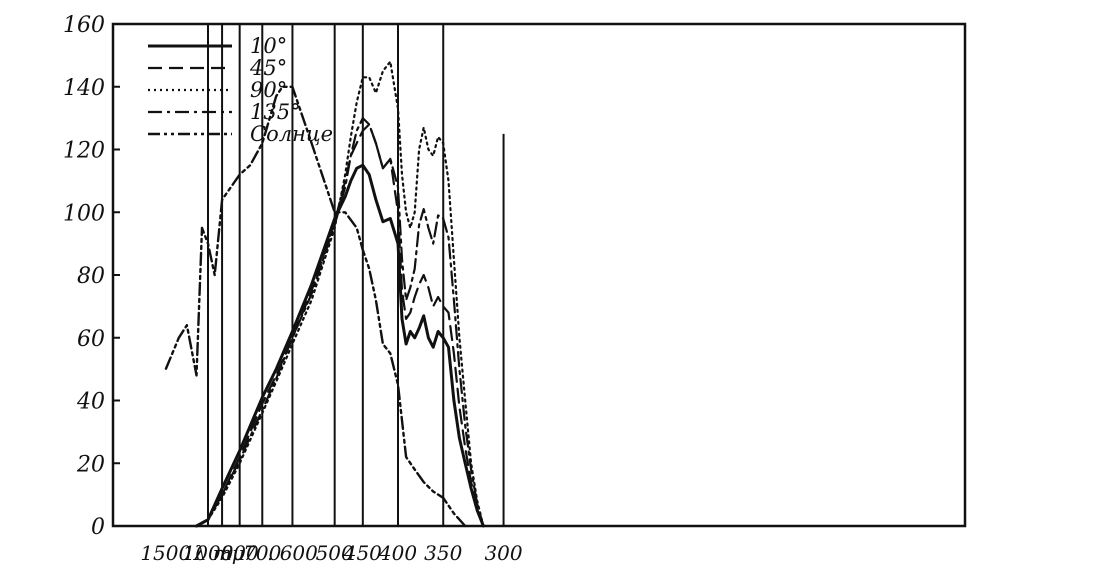 This screenshot has height=588, width=1102. Describe the element at coordinates (503, 553) in the screenshot. I see `x-tick-label: 300` at that location.